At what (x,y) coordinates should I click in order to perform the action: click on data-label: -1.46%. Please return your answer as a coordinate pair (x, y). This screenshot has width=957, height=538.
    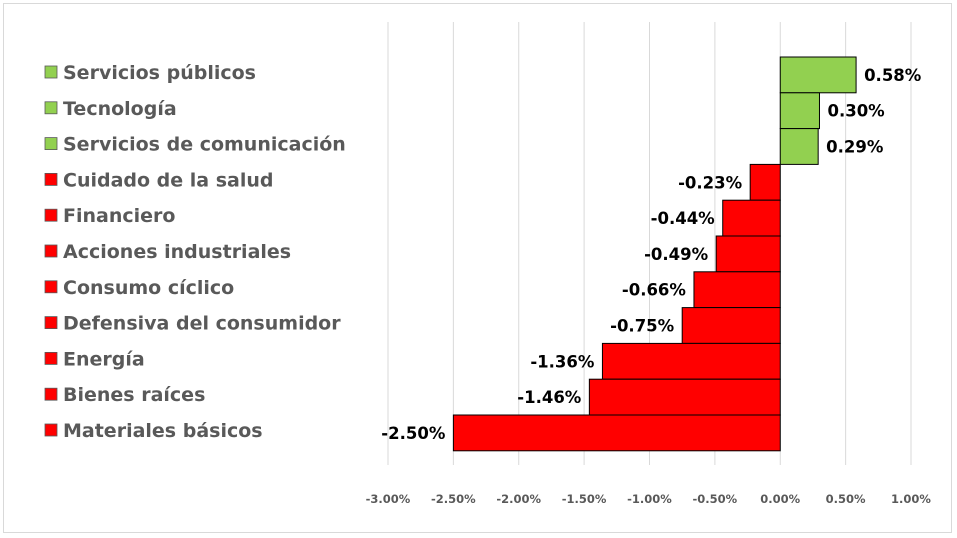
    Looking at the image, I should click on (549, 397).